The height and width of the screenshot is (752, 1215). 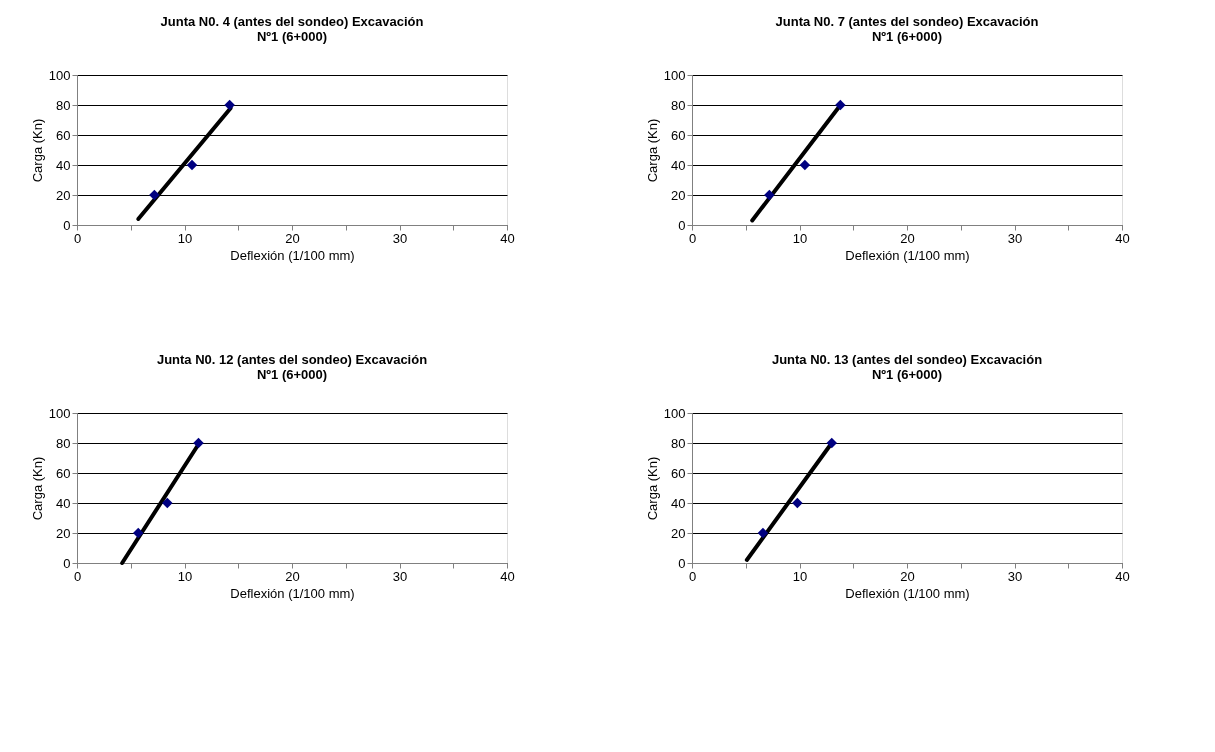 What do you see at coordinates (907, 367) in the screenshot?
I see `chart-title: Junta N0. 13 (antes del sondeo) Excavación Nº1 (6+000)` at bounding box center [907, 367].